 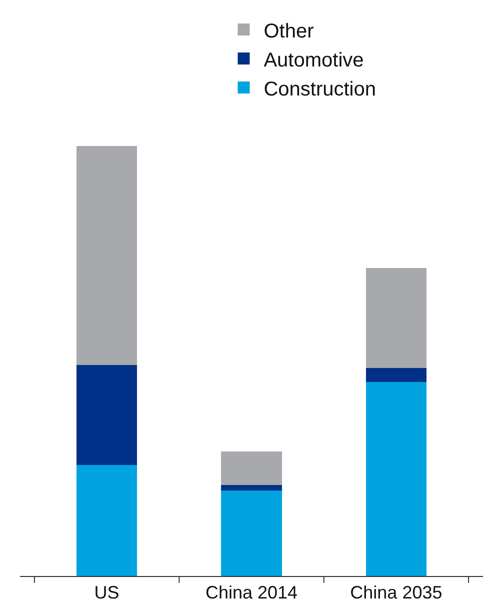 I want to click on x-tick-label: US, so click(x=107, y=592).